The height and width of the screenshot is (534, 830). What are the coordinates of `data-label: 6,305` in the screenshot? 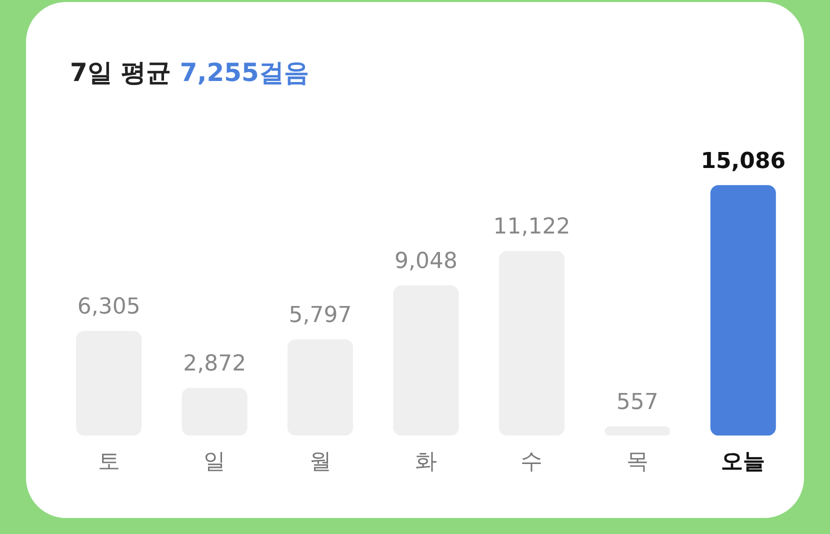 It's located at (108, 307).